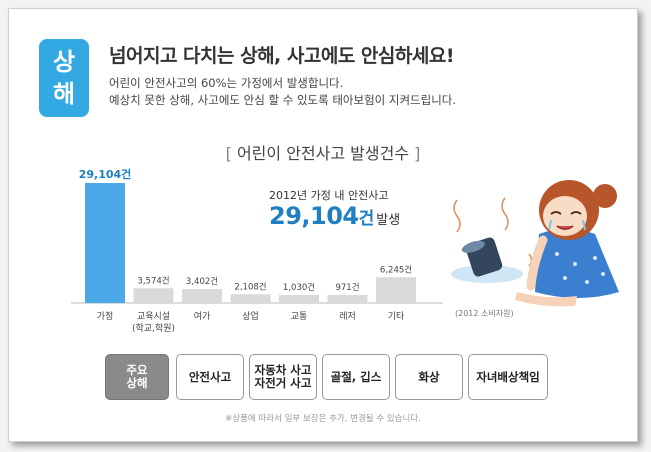 The width and height of the screenshot is (651, 452). Describe the element at coordinates (356, 377) in the screenshot. I see `fracture-cast-button: 골절, 깁스` at that location.